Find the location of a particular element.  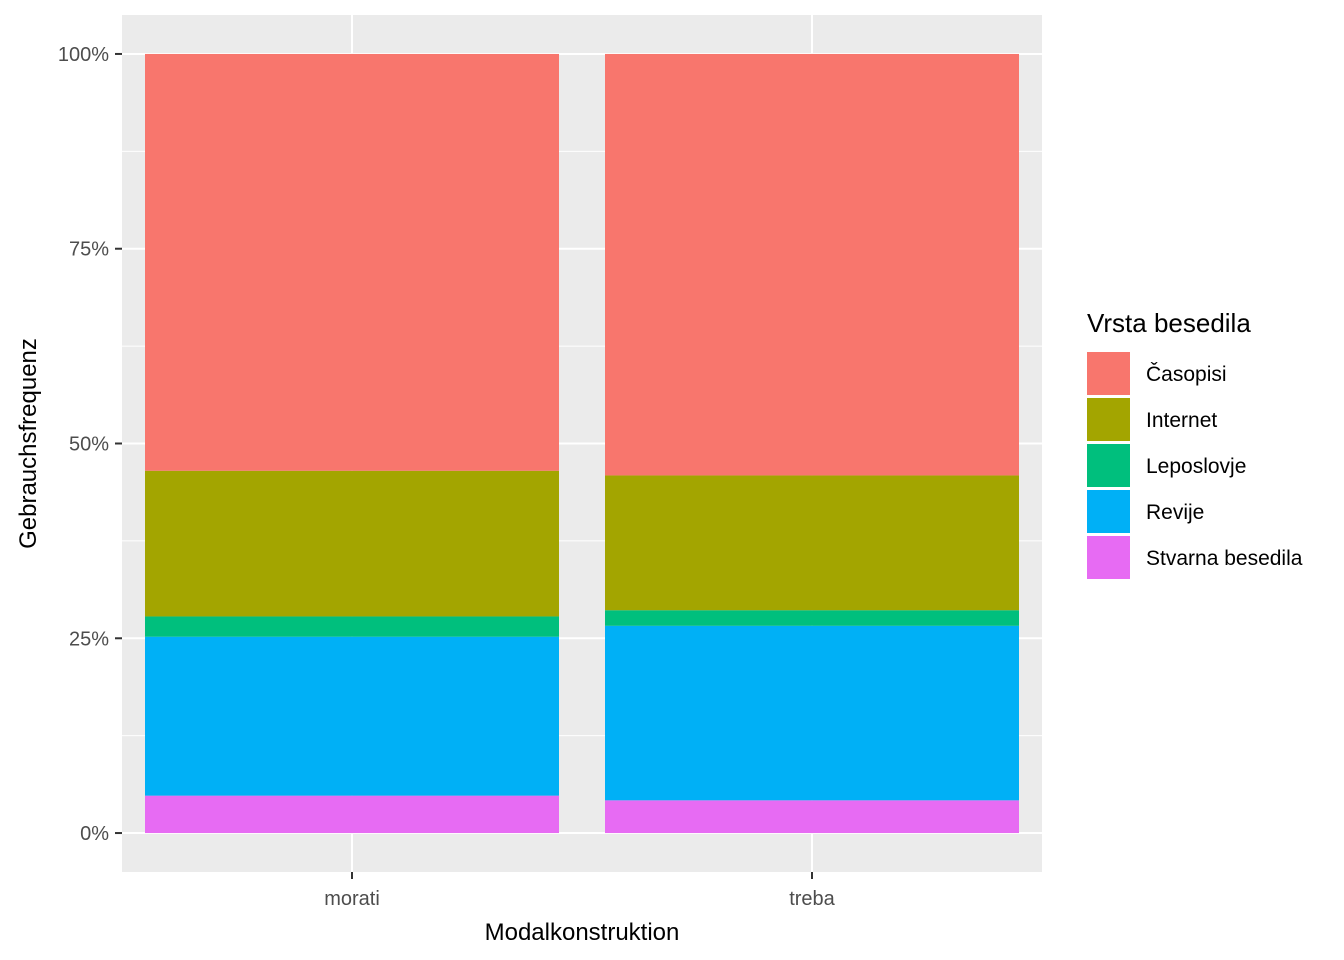

bar-segment-treba-stvarna-besedila is located at coordinates (812, 817).